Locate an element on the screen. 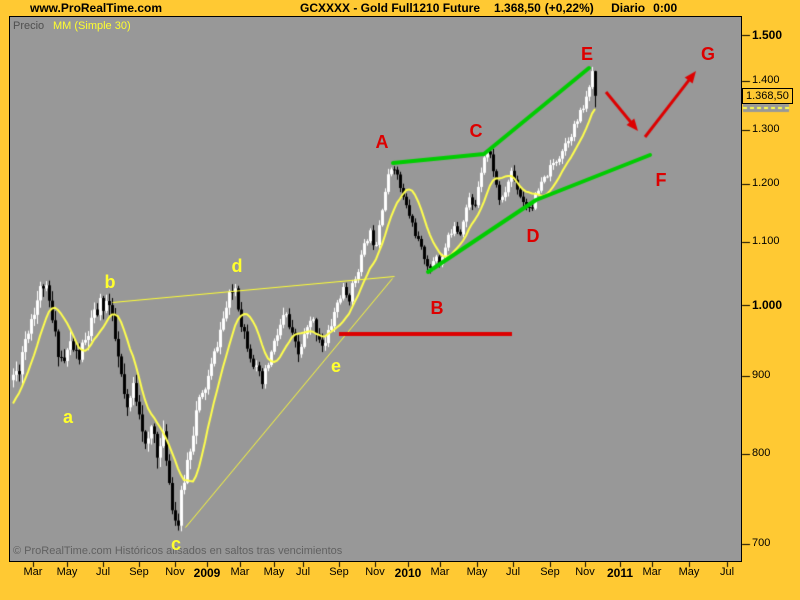  wave-label-G: G is located at coordinates (708, 54).